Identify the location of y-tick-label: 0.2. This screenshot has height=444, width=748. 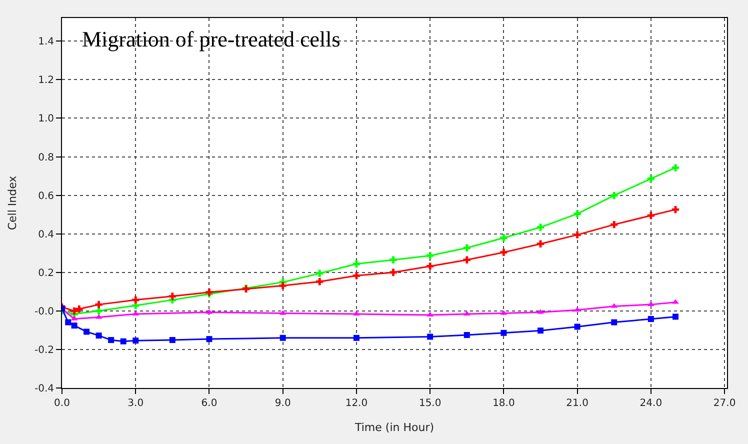
(46, 273).